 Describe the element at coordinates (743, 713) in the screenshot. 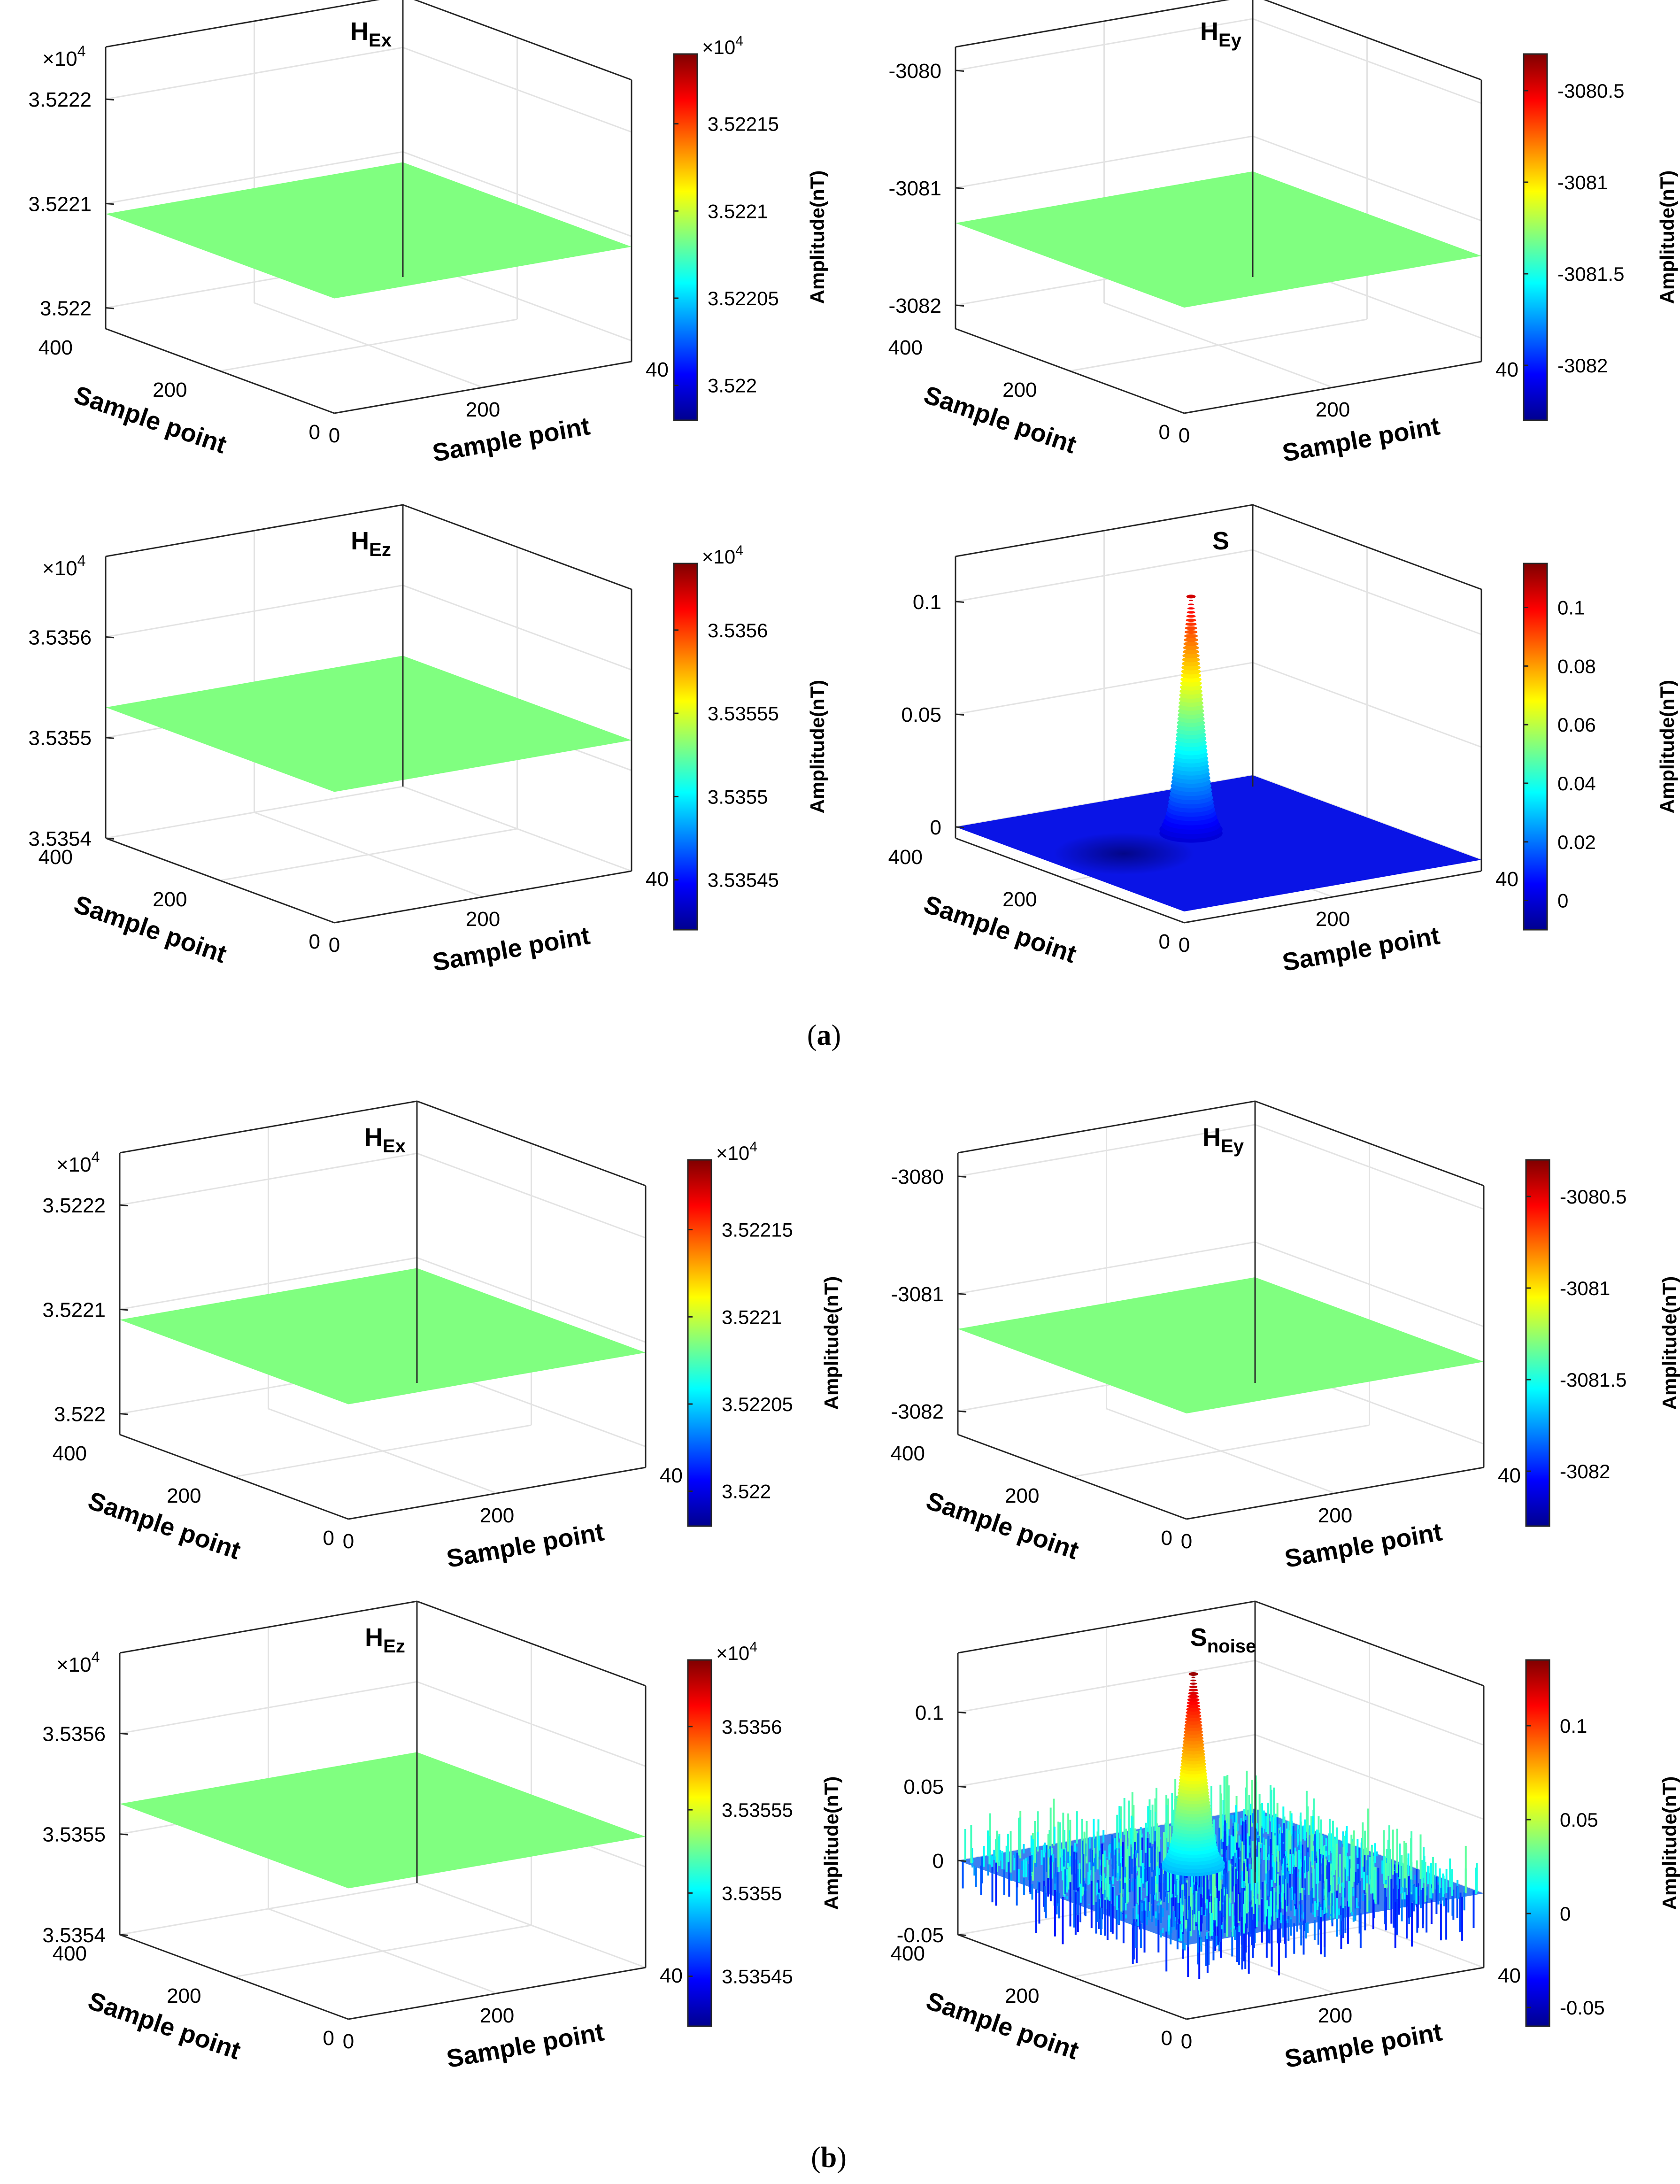

I see `colorbar-tick-label: 3.53555` at that location.